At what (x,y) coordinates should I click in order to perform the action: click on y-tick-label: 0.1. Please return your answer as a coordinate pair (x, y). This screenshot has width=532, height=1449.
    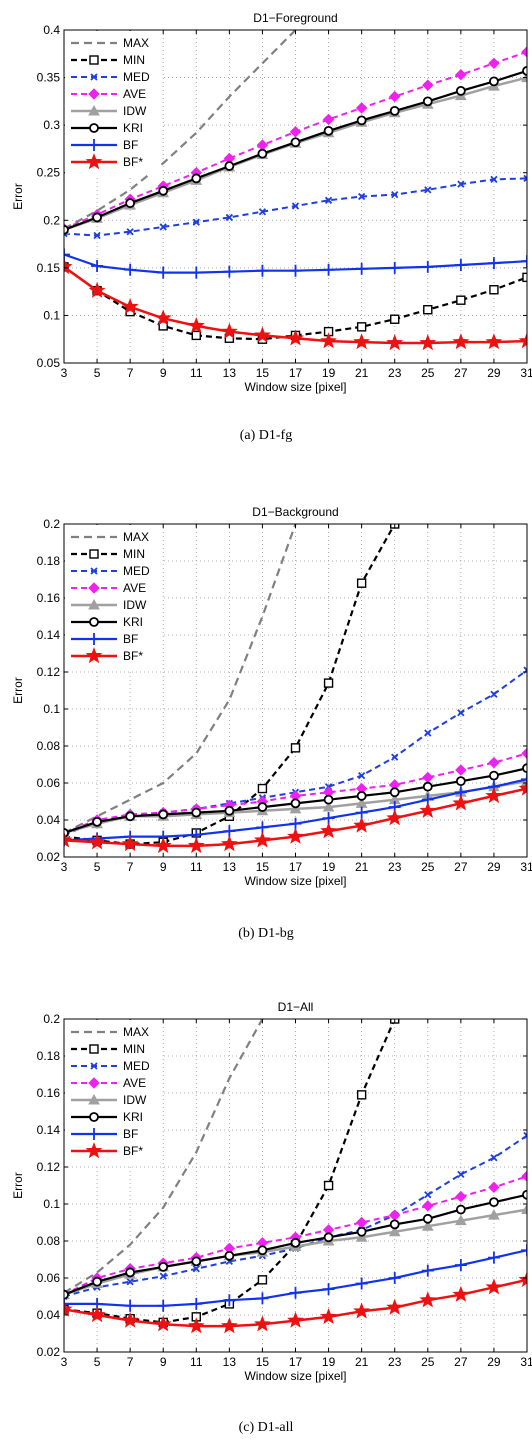
    Looking at the image, I should click on (51, 315).